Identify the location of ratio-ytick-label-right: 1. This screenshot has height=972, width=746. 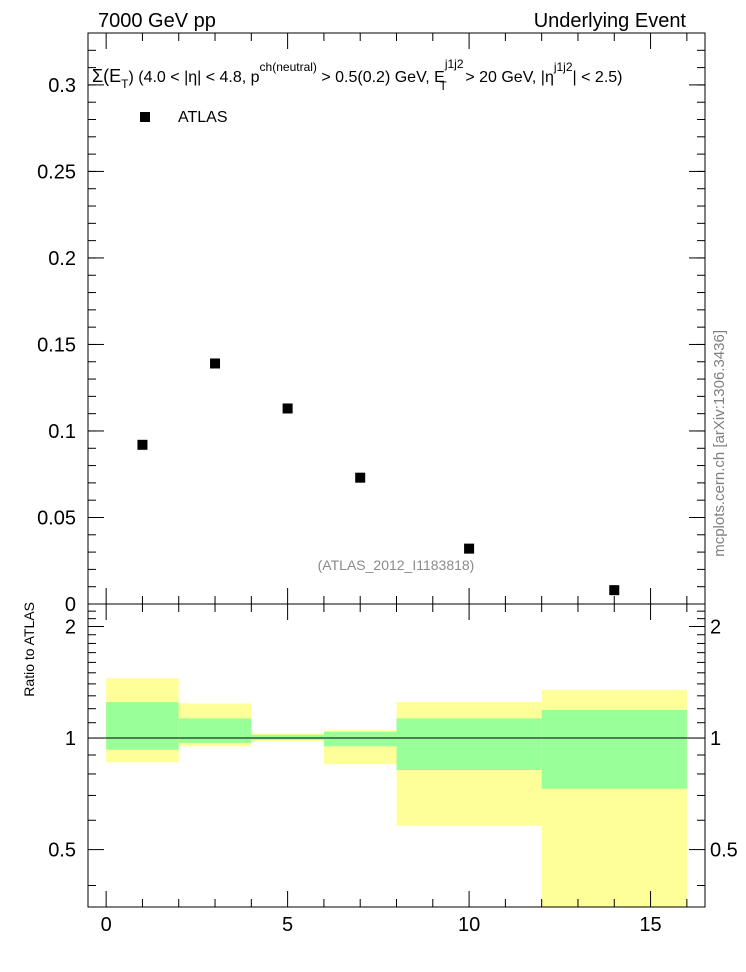
(715, 739).